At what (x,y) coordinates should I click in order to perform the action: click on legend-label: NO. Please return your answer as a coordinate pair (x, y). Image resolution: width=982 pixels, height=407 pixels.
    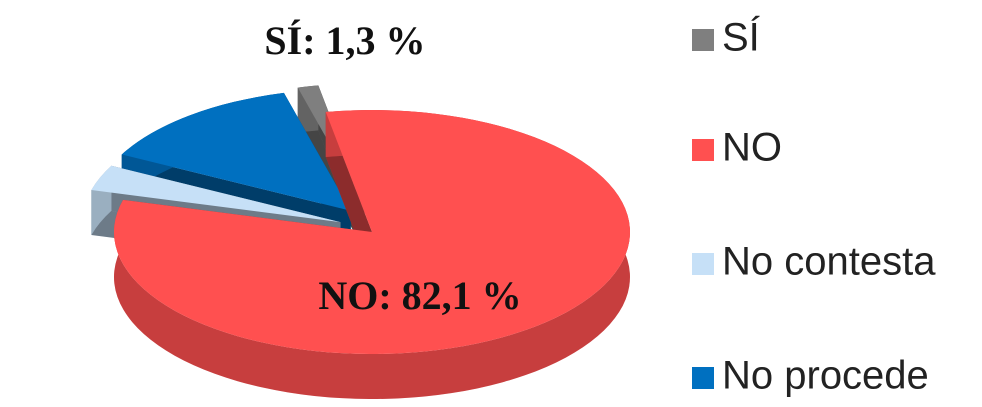
    Looking at the image, I should click on (752, 148).